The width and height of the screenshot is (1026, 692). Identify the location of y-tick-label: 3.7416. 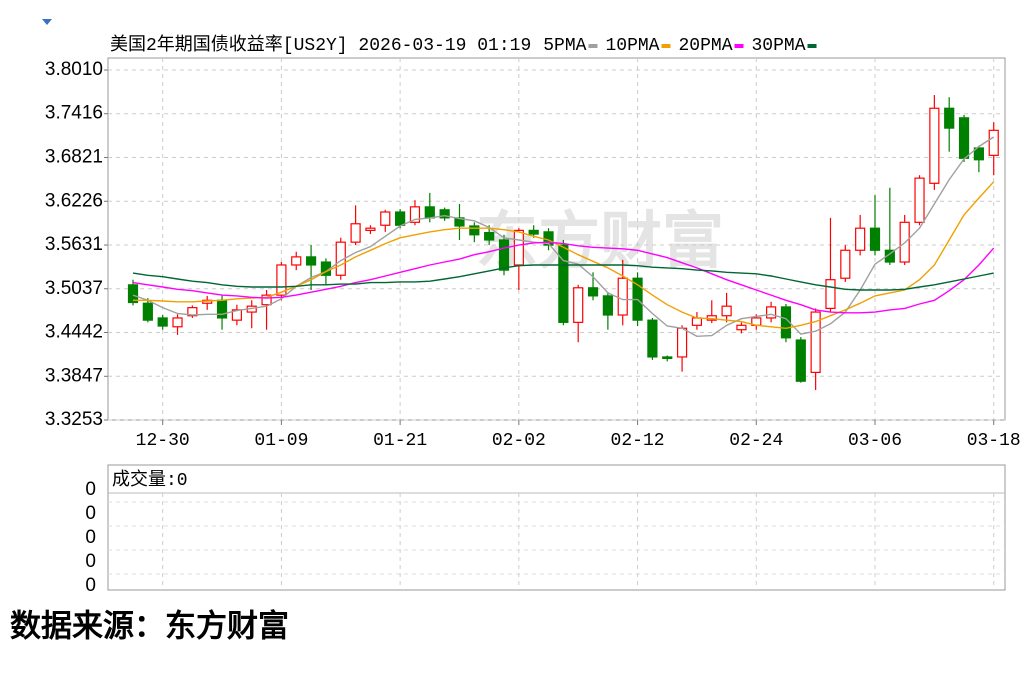
(74, 113).